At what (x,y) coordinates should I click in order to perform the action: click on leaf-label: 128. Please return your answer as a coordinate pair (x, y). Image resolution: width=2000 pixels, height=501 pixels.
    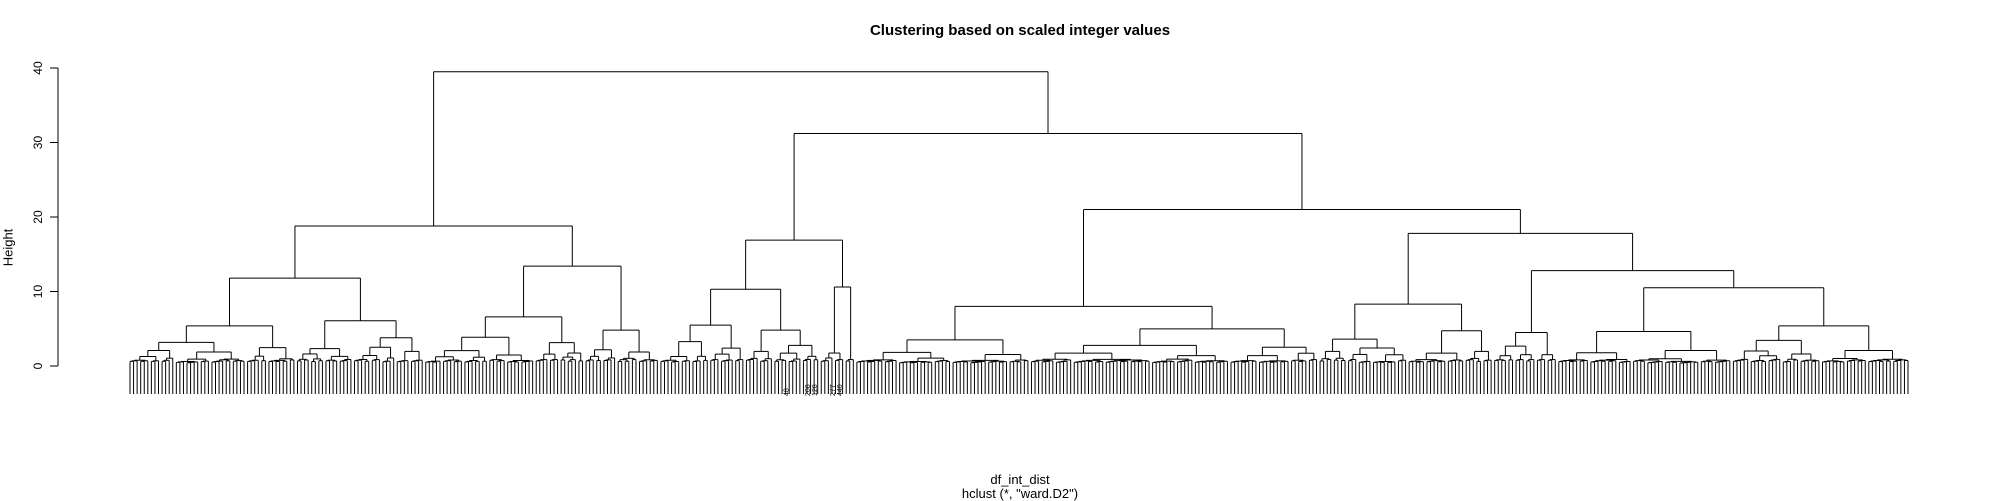
    Looking at the image, I should click on (815, 390).